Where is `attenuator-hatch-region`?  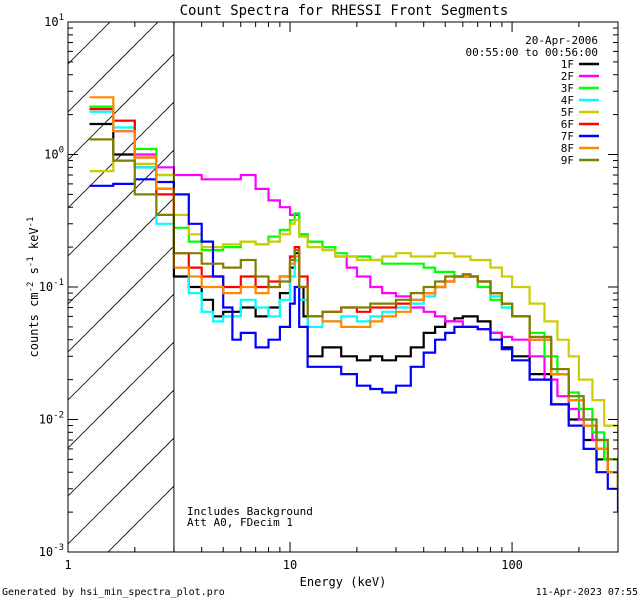
attenuator-hatch-region is located at coordinates (121, 287).